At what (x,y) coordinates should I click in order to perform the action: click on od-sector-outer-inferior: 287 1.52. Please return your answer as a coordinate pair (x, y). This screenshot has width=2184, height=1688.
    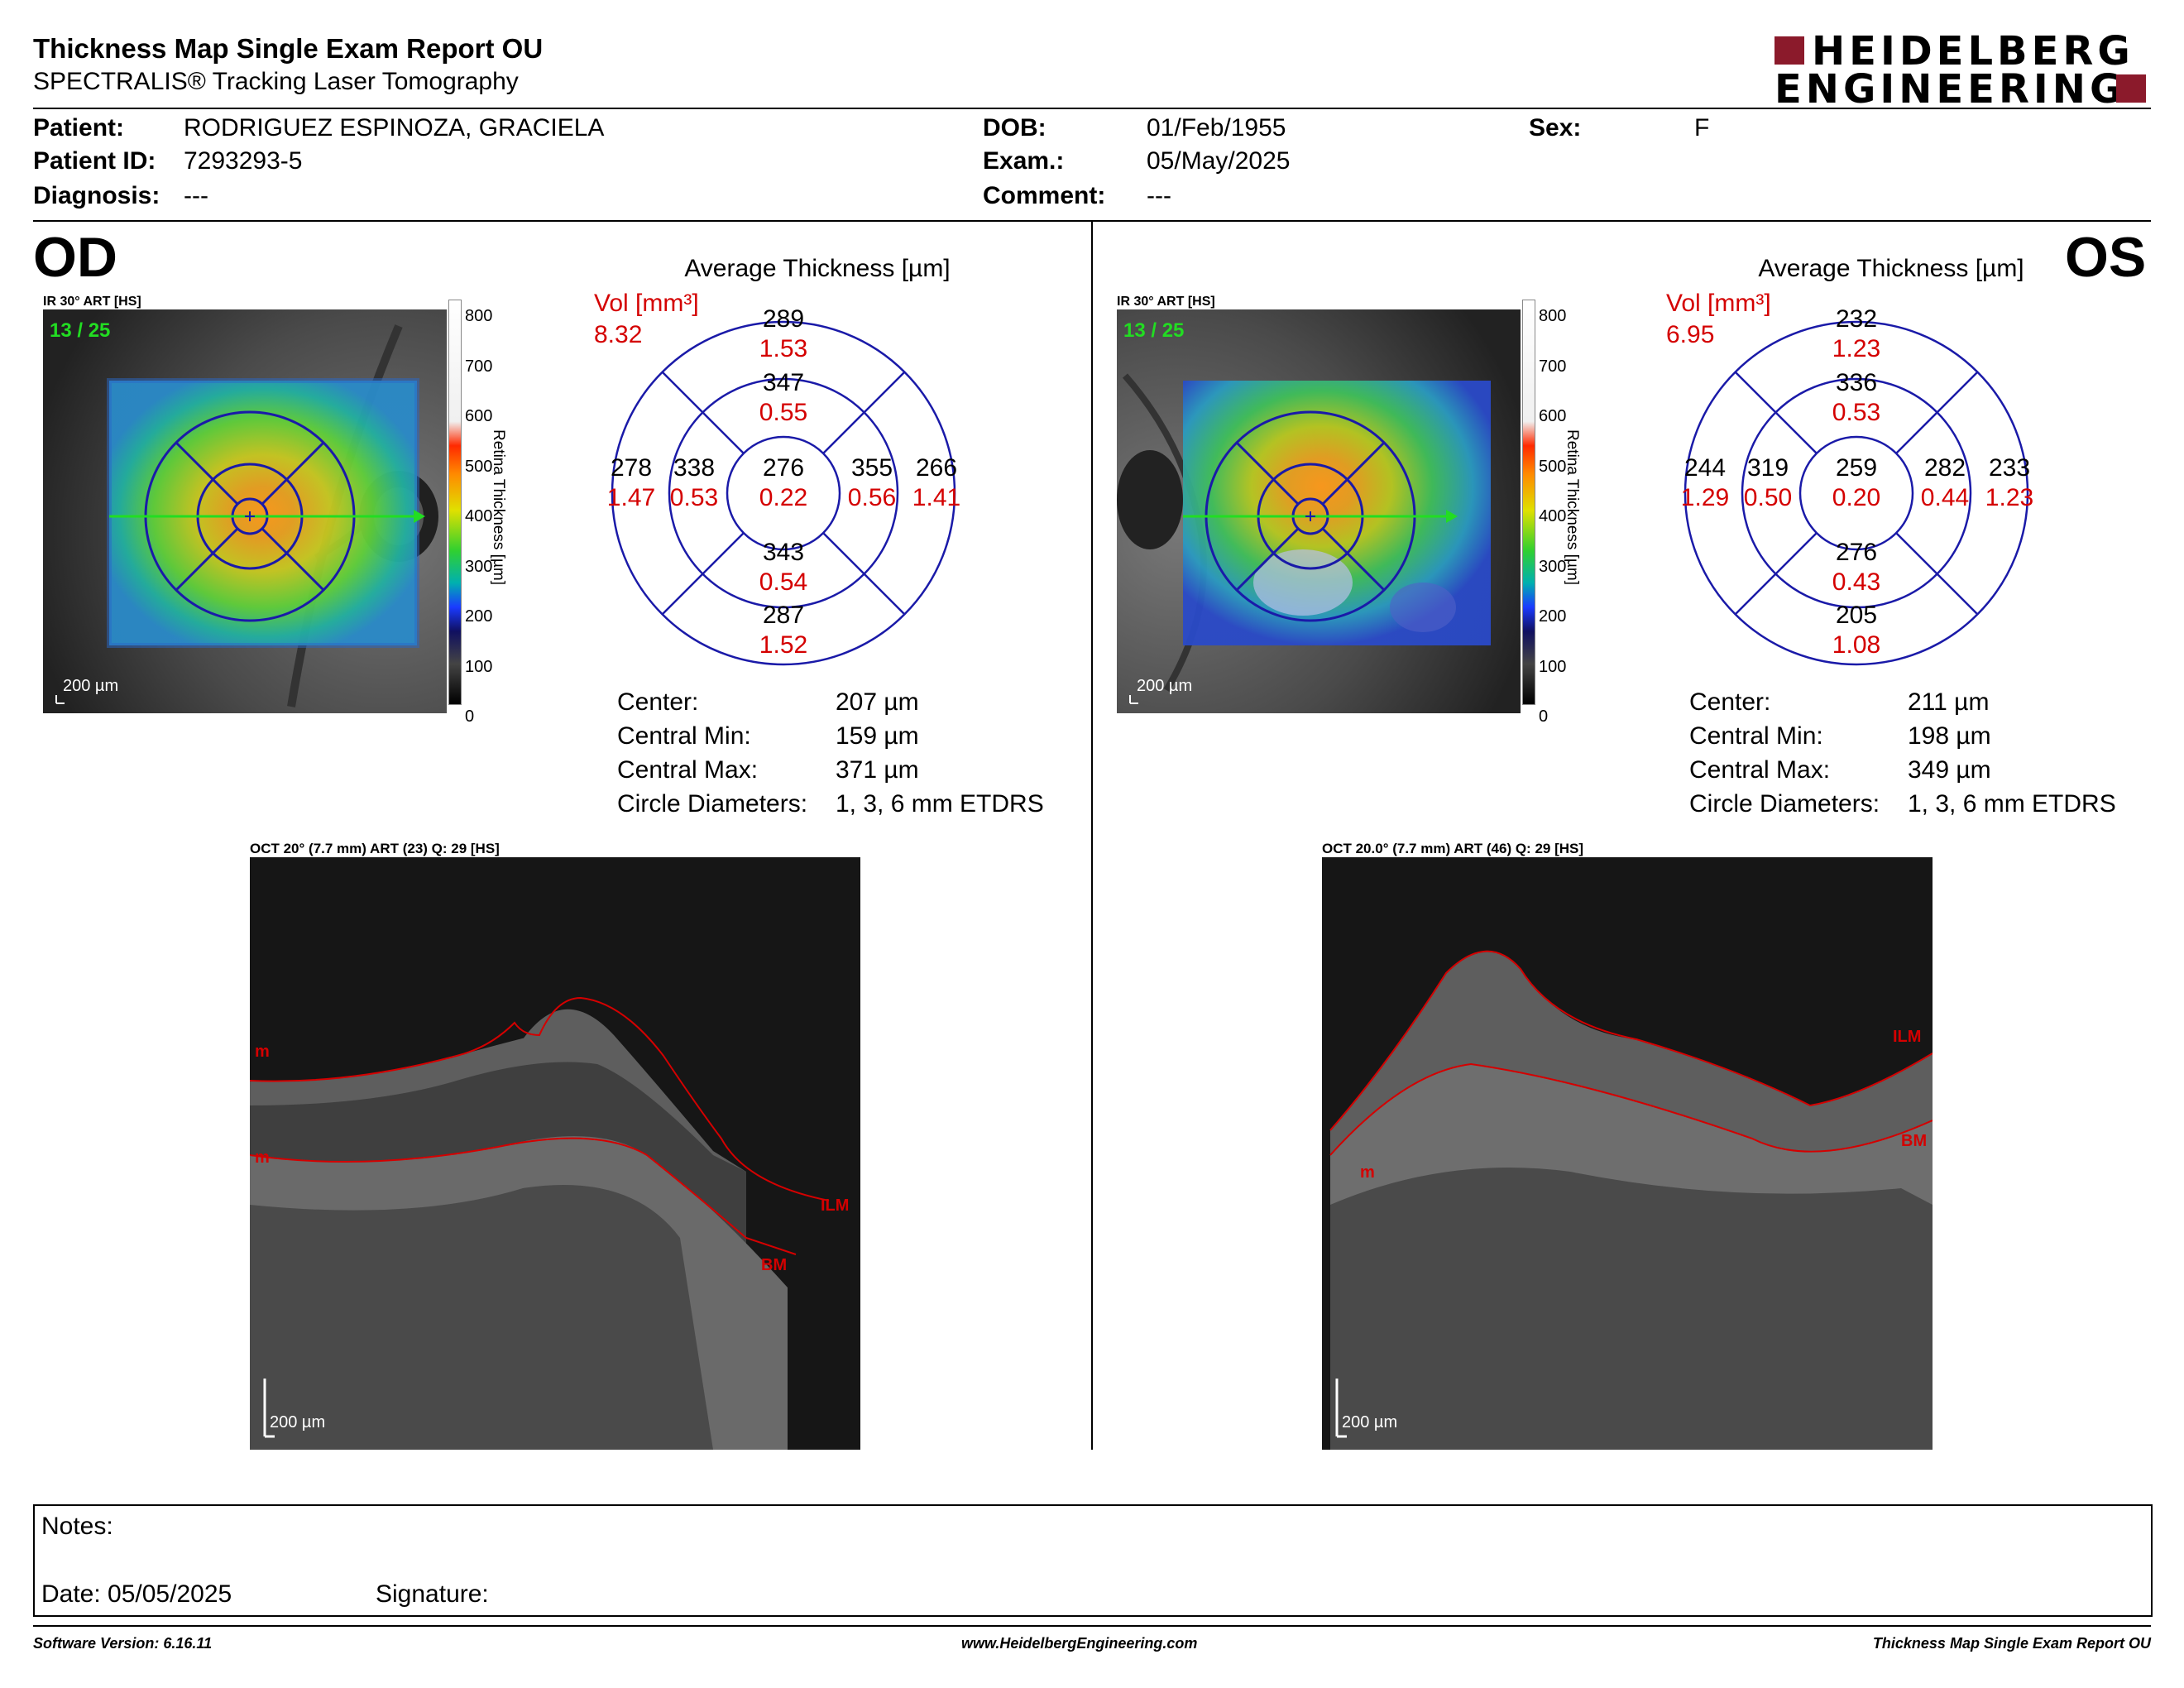
    Looking at the image, I should click on (783, 630).